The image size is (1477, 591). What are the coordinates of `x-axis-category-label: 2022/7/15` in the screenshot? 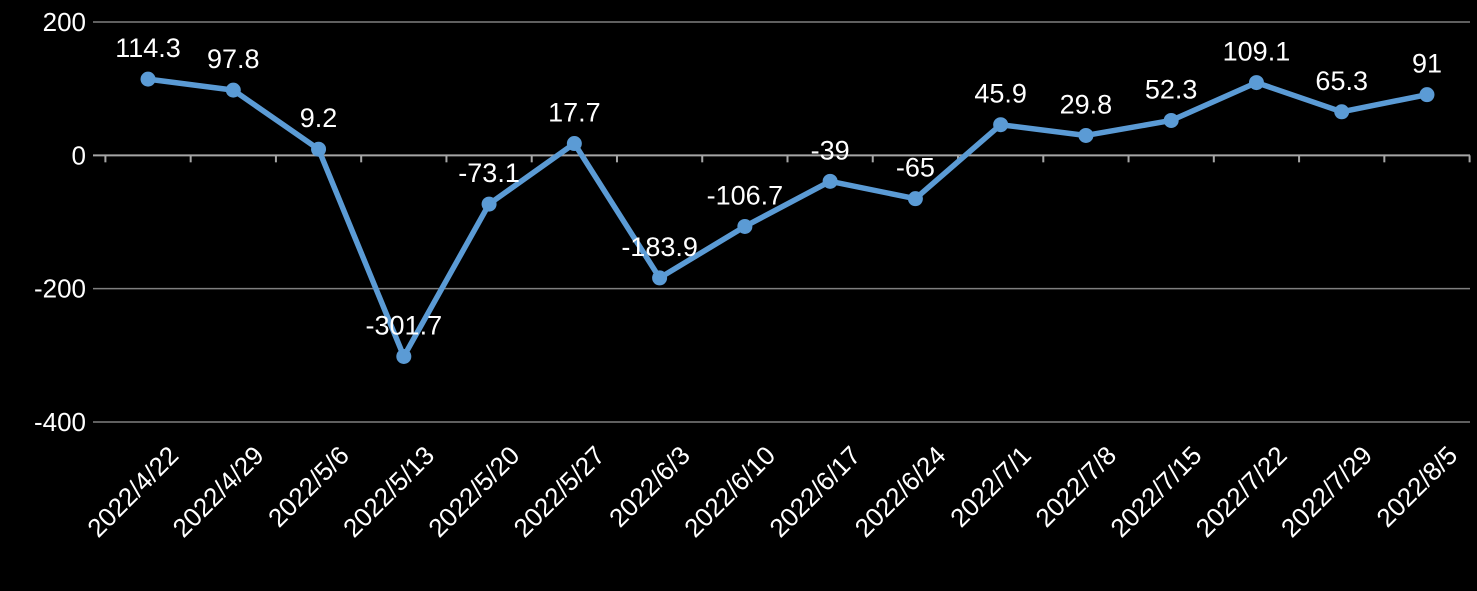 It's located at (1155, 491).